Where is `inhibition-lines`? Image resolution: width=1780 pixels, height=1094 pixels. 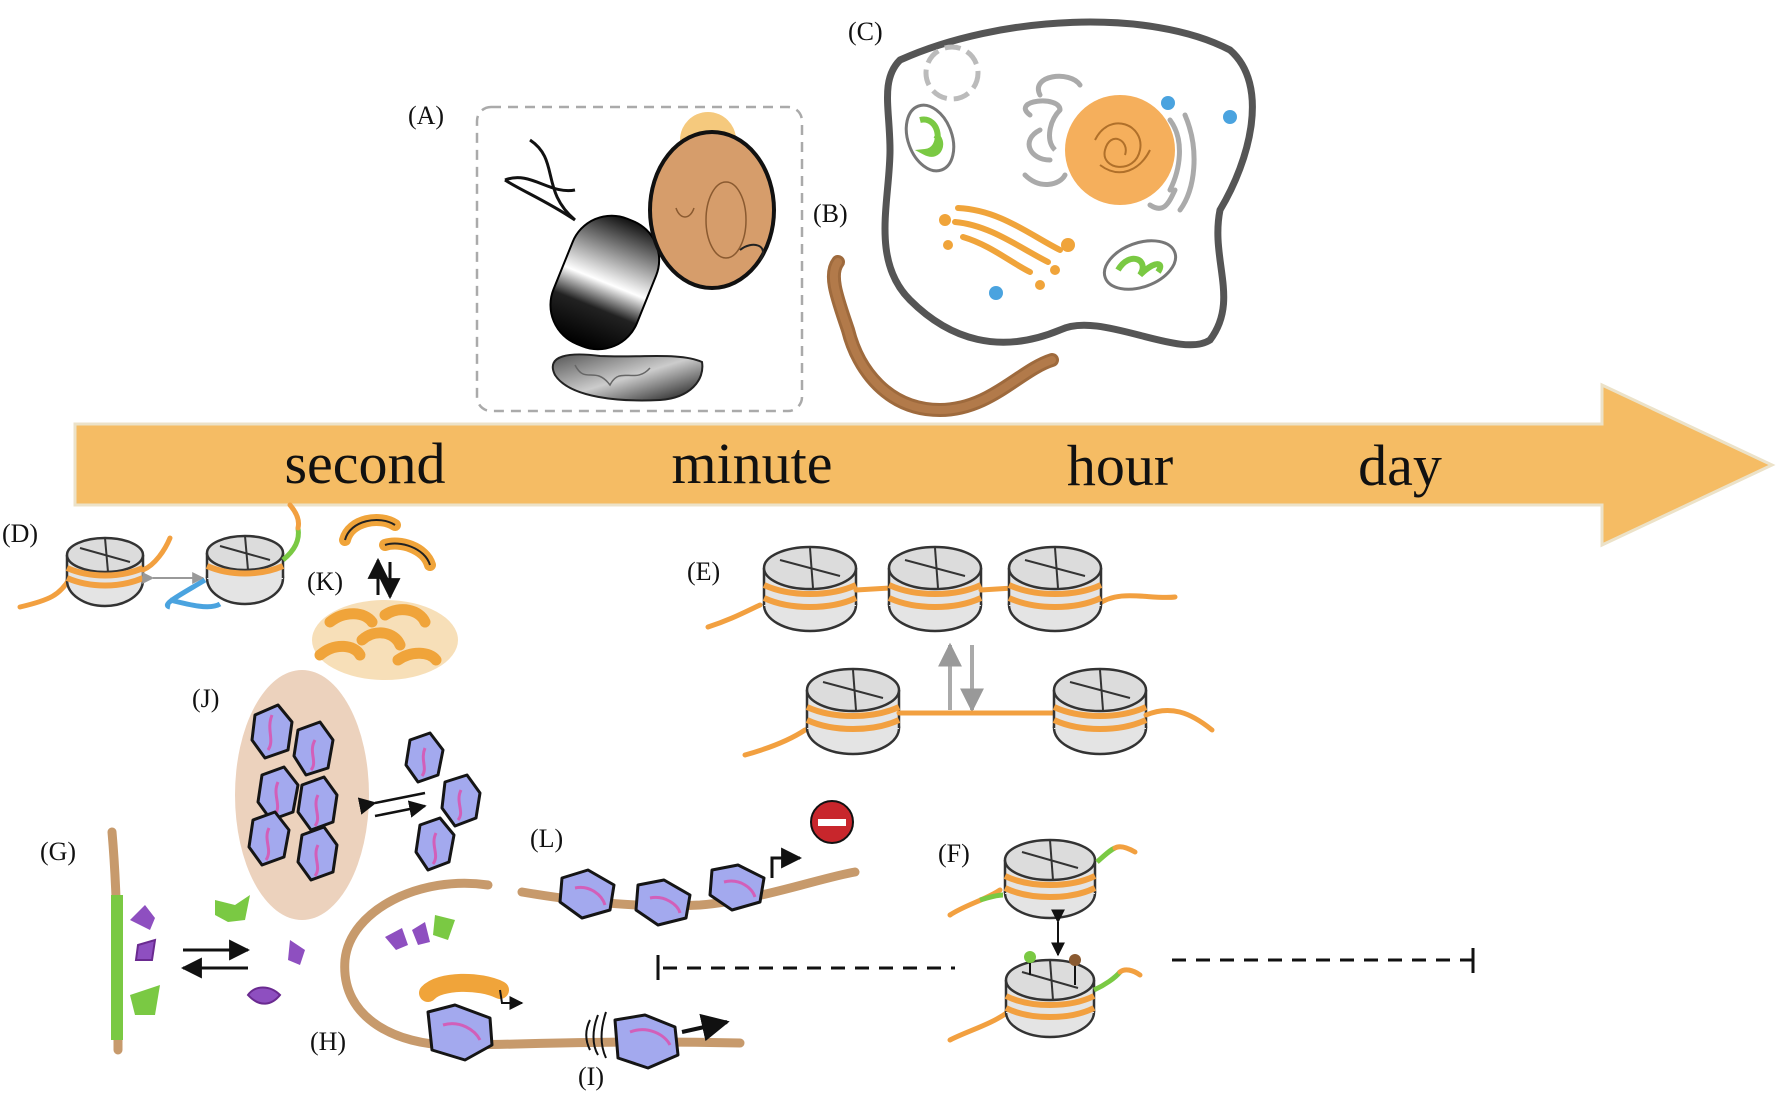
inhibition-lines is located at coordinates (1065, 964).